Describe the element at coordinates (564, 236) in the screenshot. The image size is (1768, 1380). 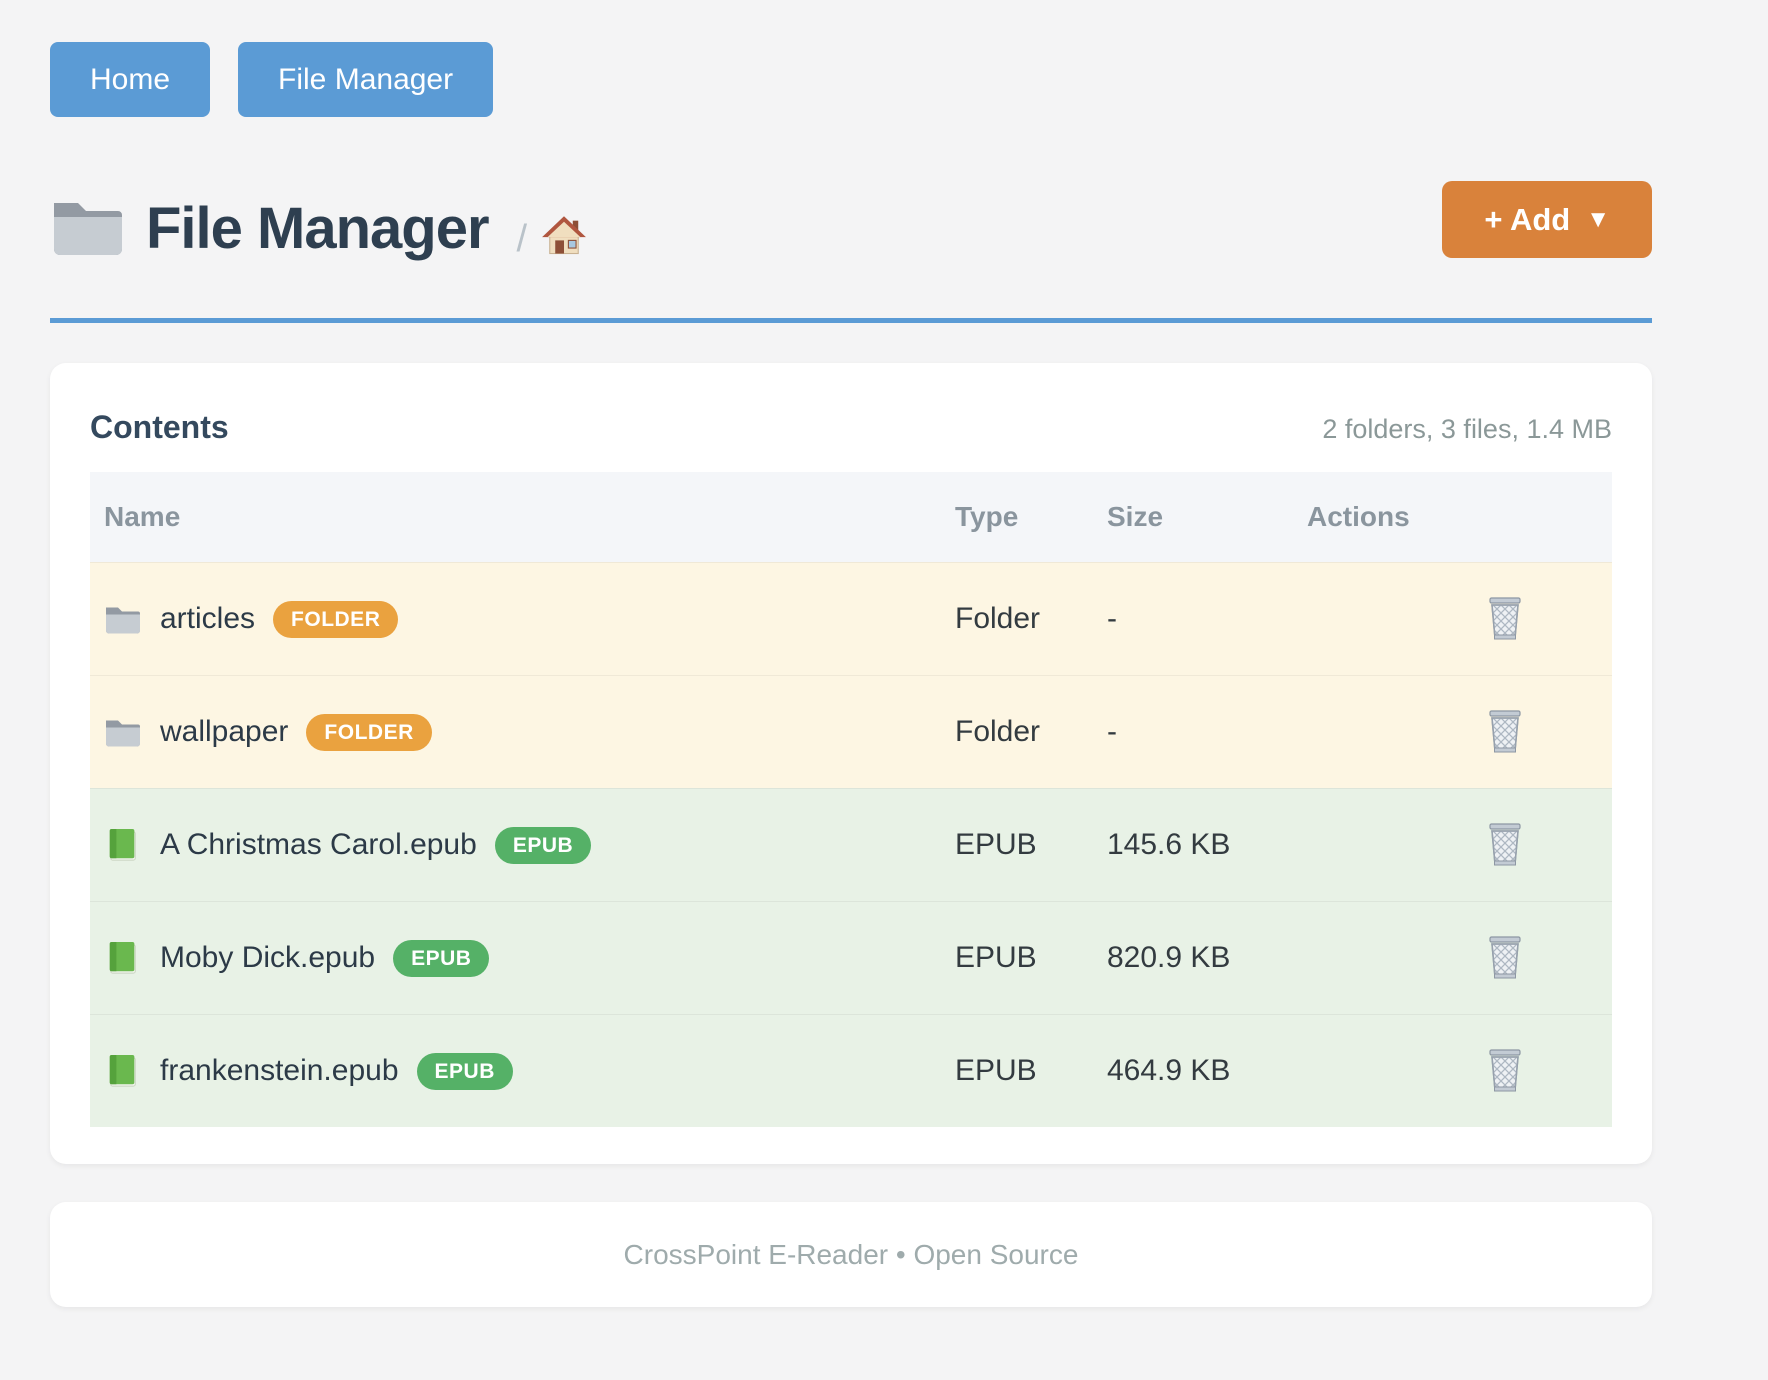
I see `home-icon` at that location.